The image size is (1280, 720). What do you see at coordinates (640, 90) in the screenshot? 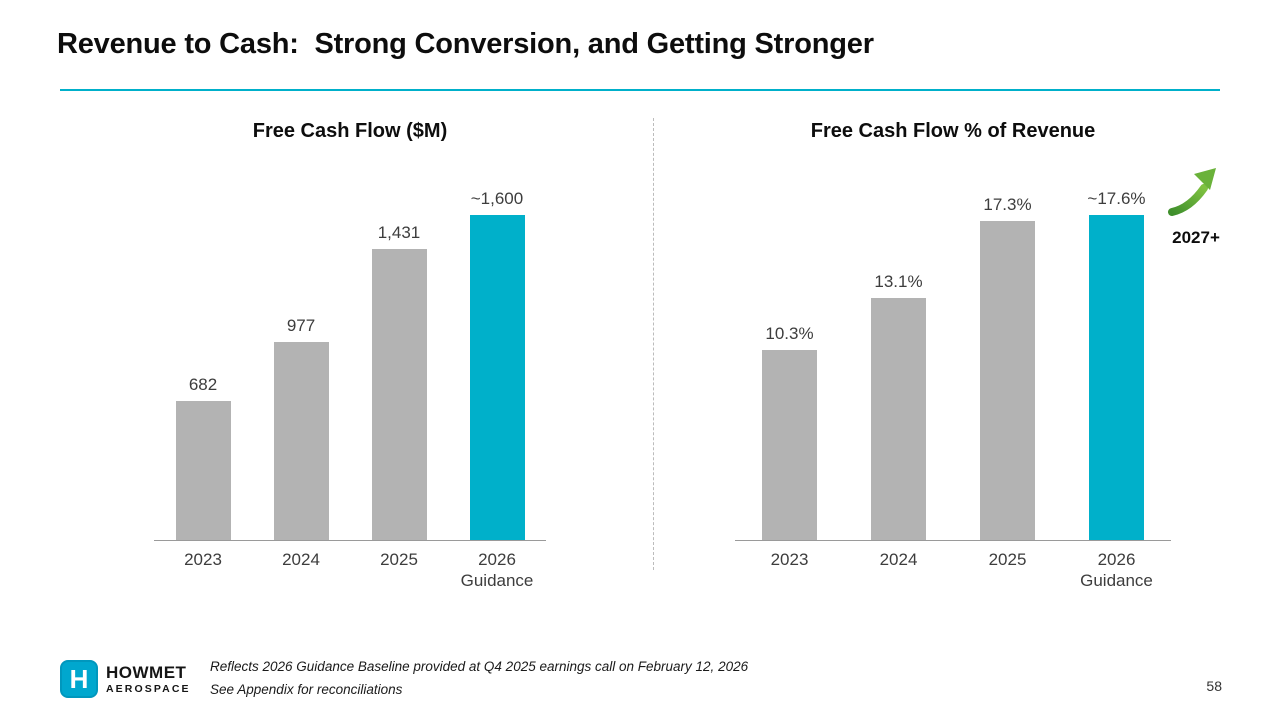
I see `title-underline` at bounding box center [640, 90].